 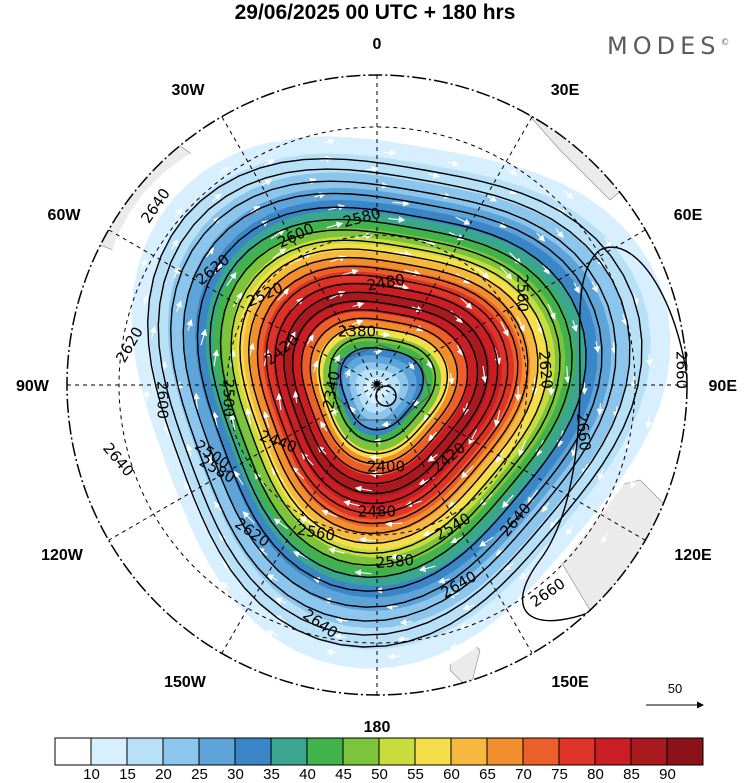 I want to click on contour-label: 2480, so click(x=377, y=512).